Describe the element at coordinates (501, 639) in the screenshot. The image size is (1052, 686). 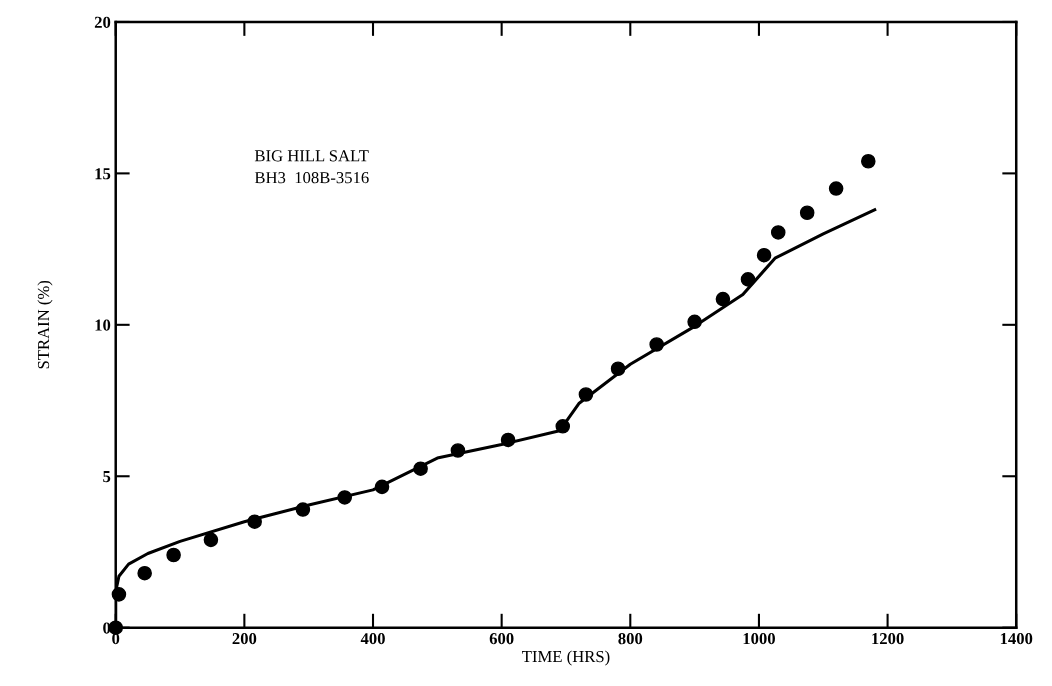
I see `x-tick-label: 600` at that location.